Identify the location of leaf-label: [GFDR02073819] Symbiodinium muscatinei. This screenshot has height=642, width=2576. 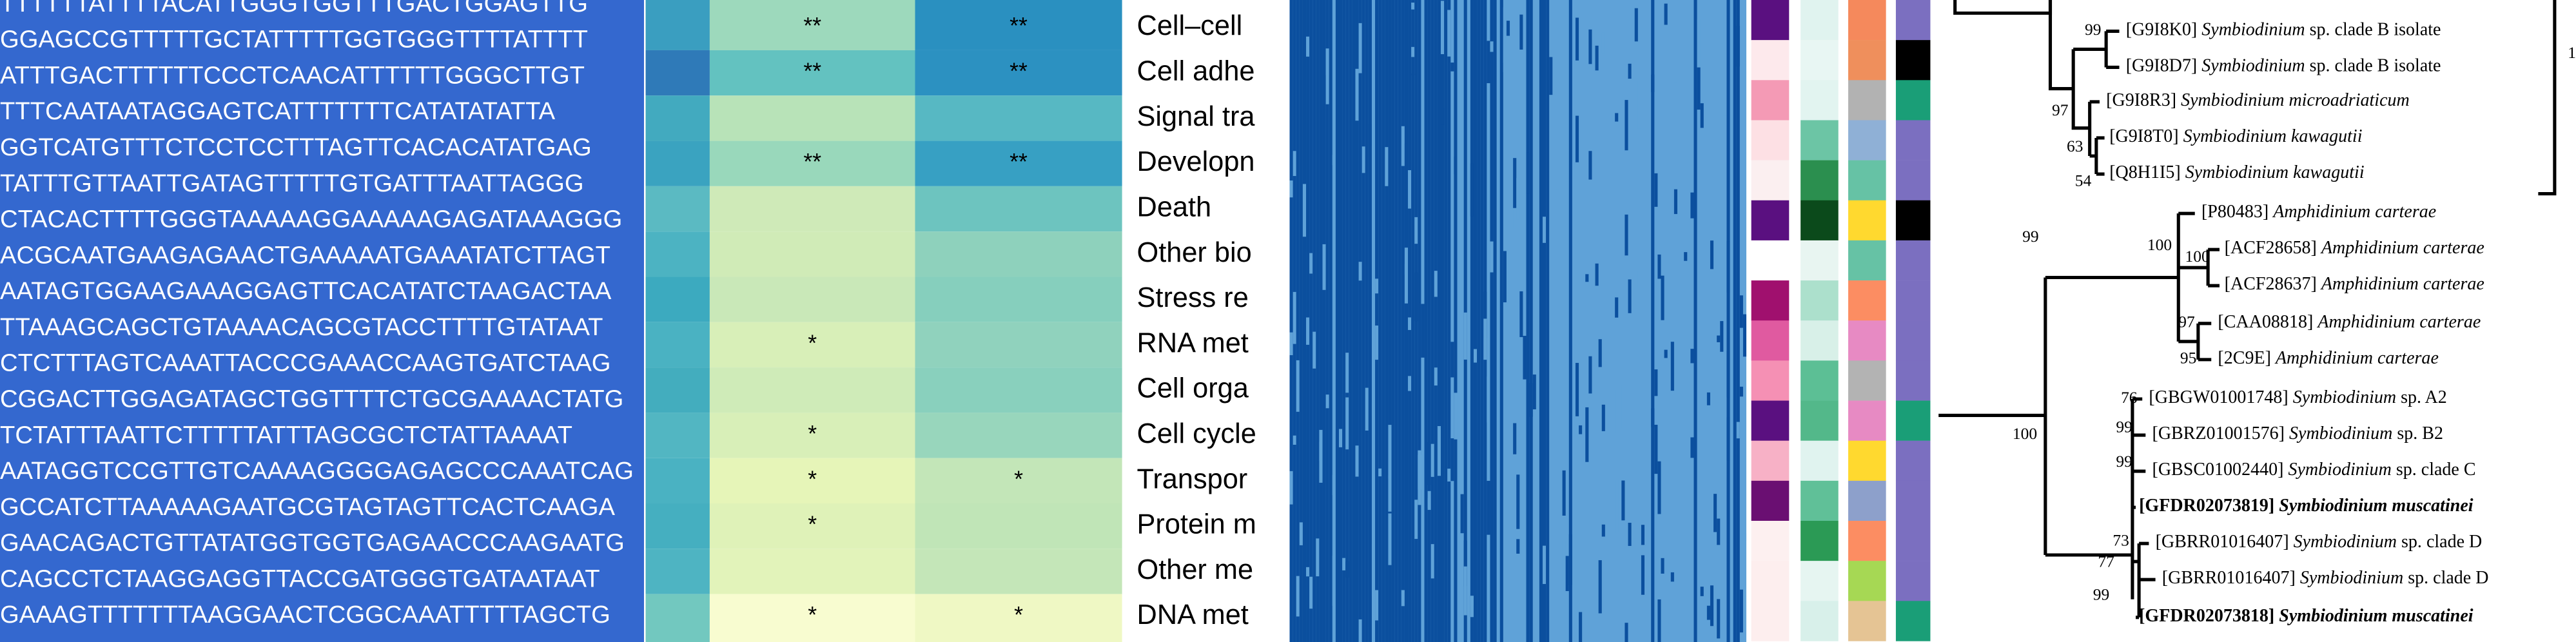
(2306, 506).